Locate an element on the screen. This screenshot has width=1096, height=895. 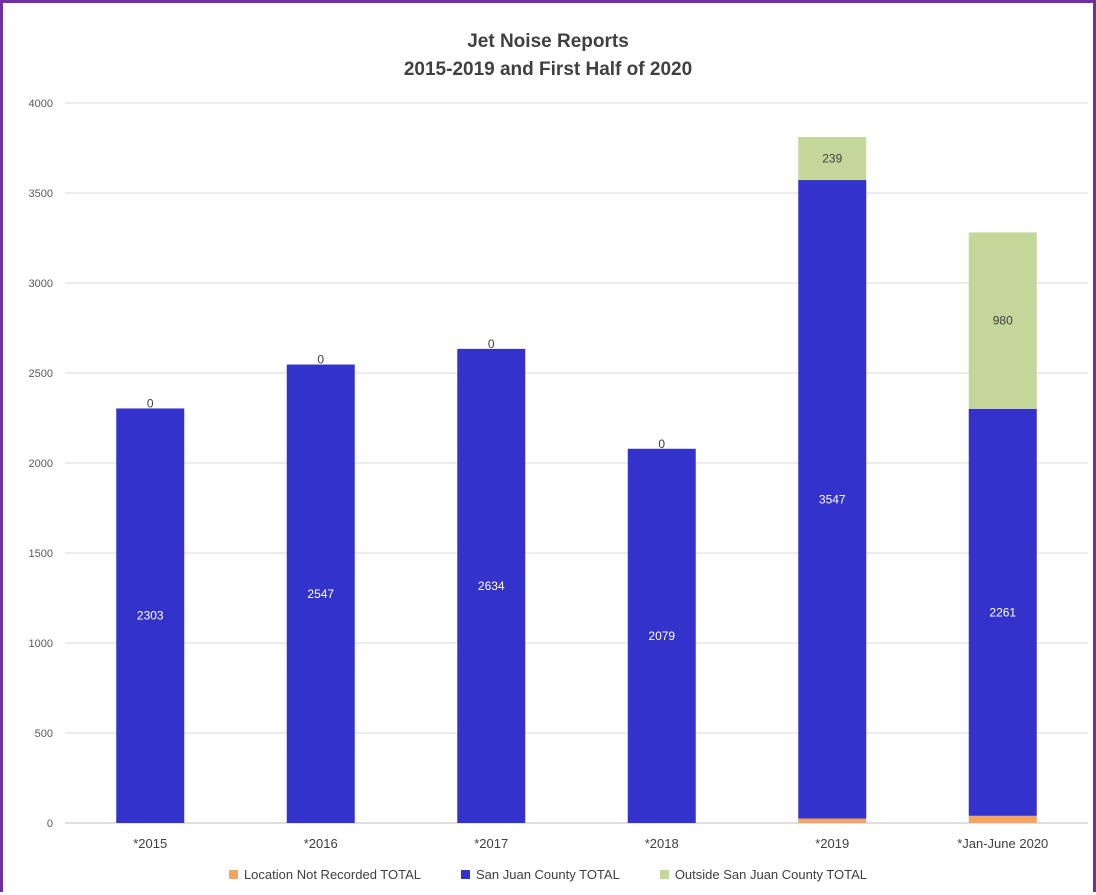
legend-label-san-juan-county: San Juan County TOTAL is located at coordinates (548, 874).